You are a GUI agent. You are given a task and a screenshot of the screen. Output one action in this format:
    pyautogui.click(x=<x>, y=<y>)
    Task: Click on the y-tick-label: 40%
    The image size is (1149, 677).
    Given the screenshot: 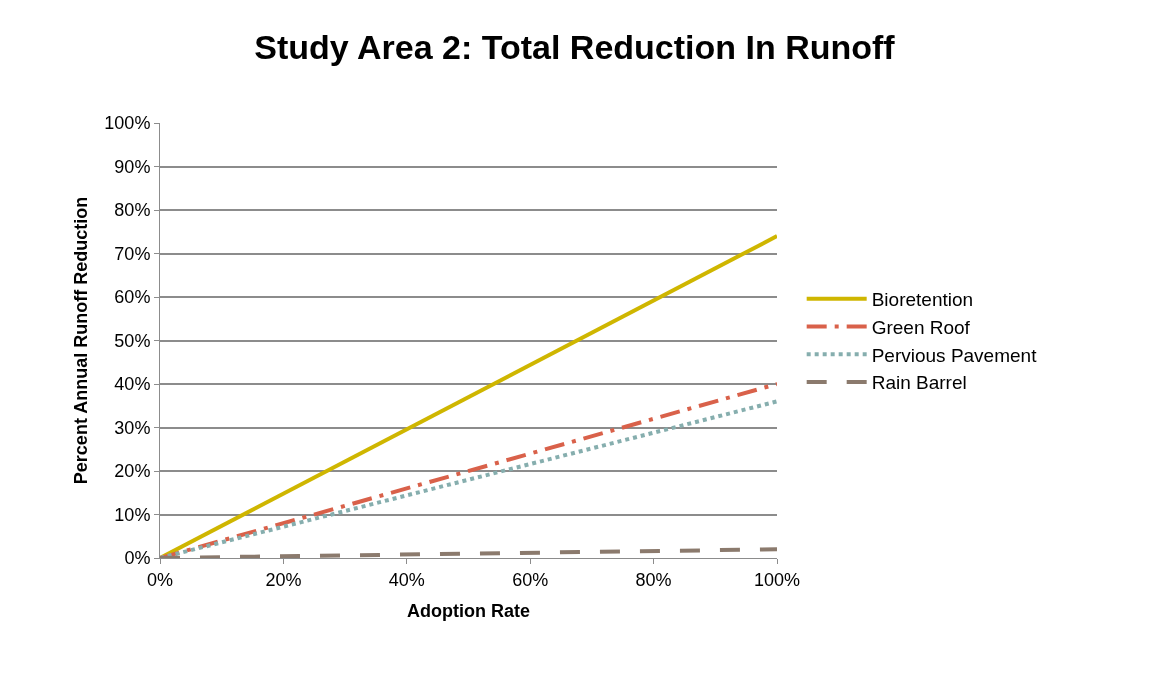 What is the action you would take?
    pyautogui.click(x=132, y=384)
    